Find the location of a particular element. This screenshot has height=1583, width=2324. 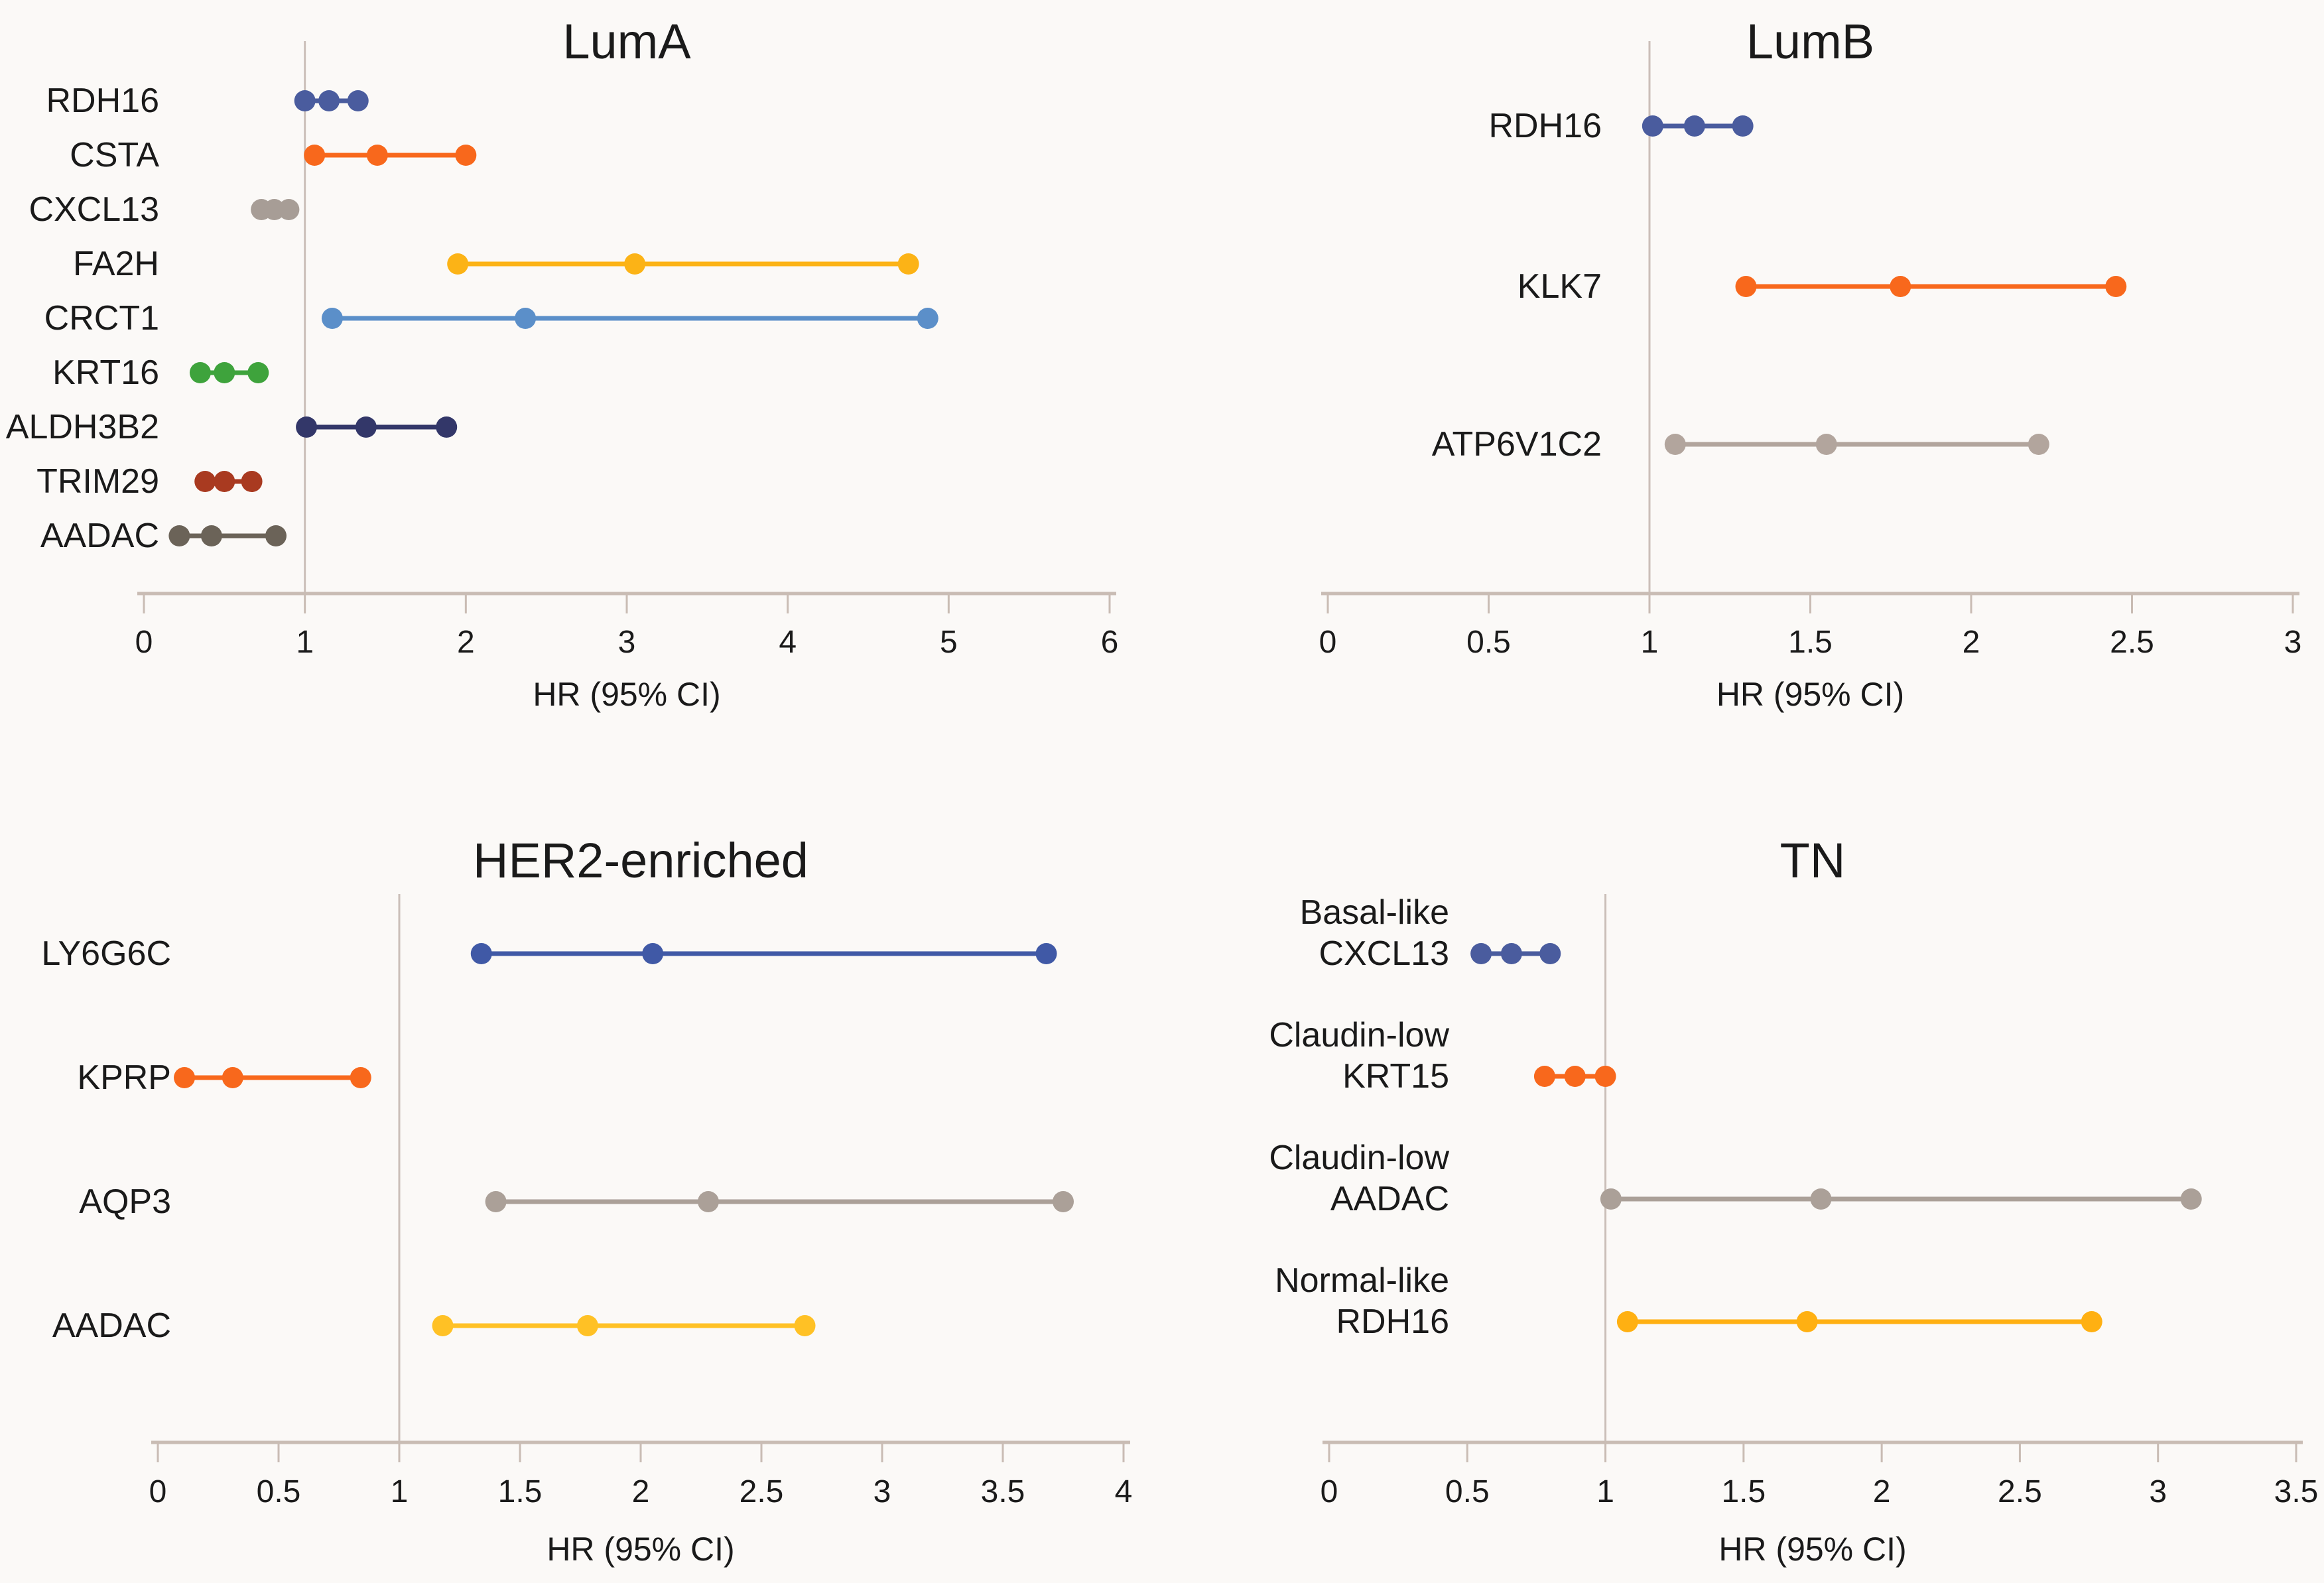

row-sublabel-KRT15: Claudin-low is located at coordinates (1359, 1035).